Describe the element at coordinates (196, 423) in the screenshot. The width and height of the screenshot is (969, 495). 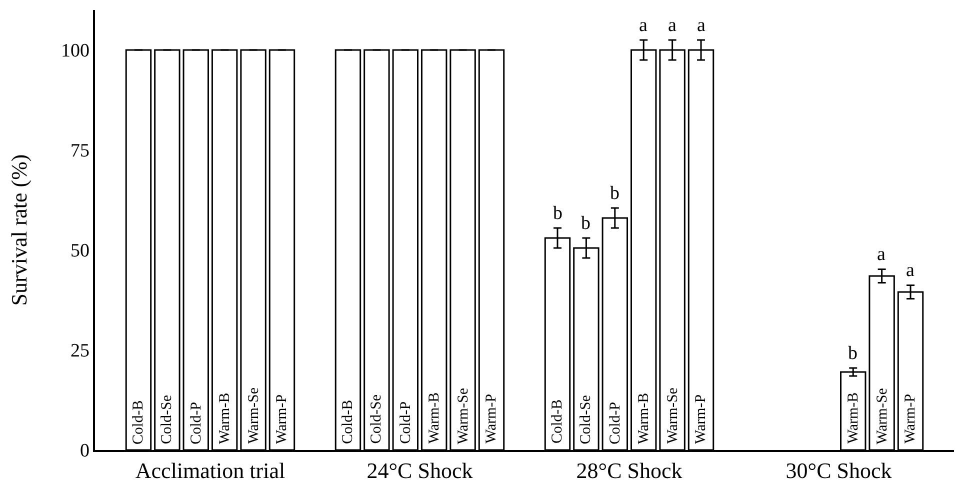
I see `series-label: Cold-P` at that location.